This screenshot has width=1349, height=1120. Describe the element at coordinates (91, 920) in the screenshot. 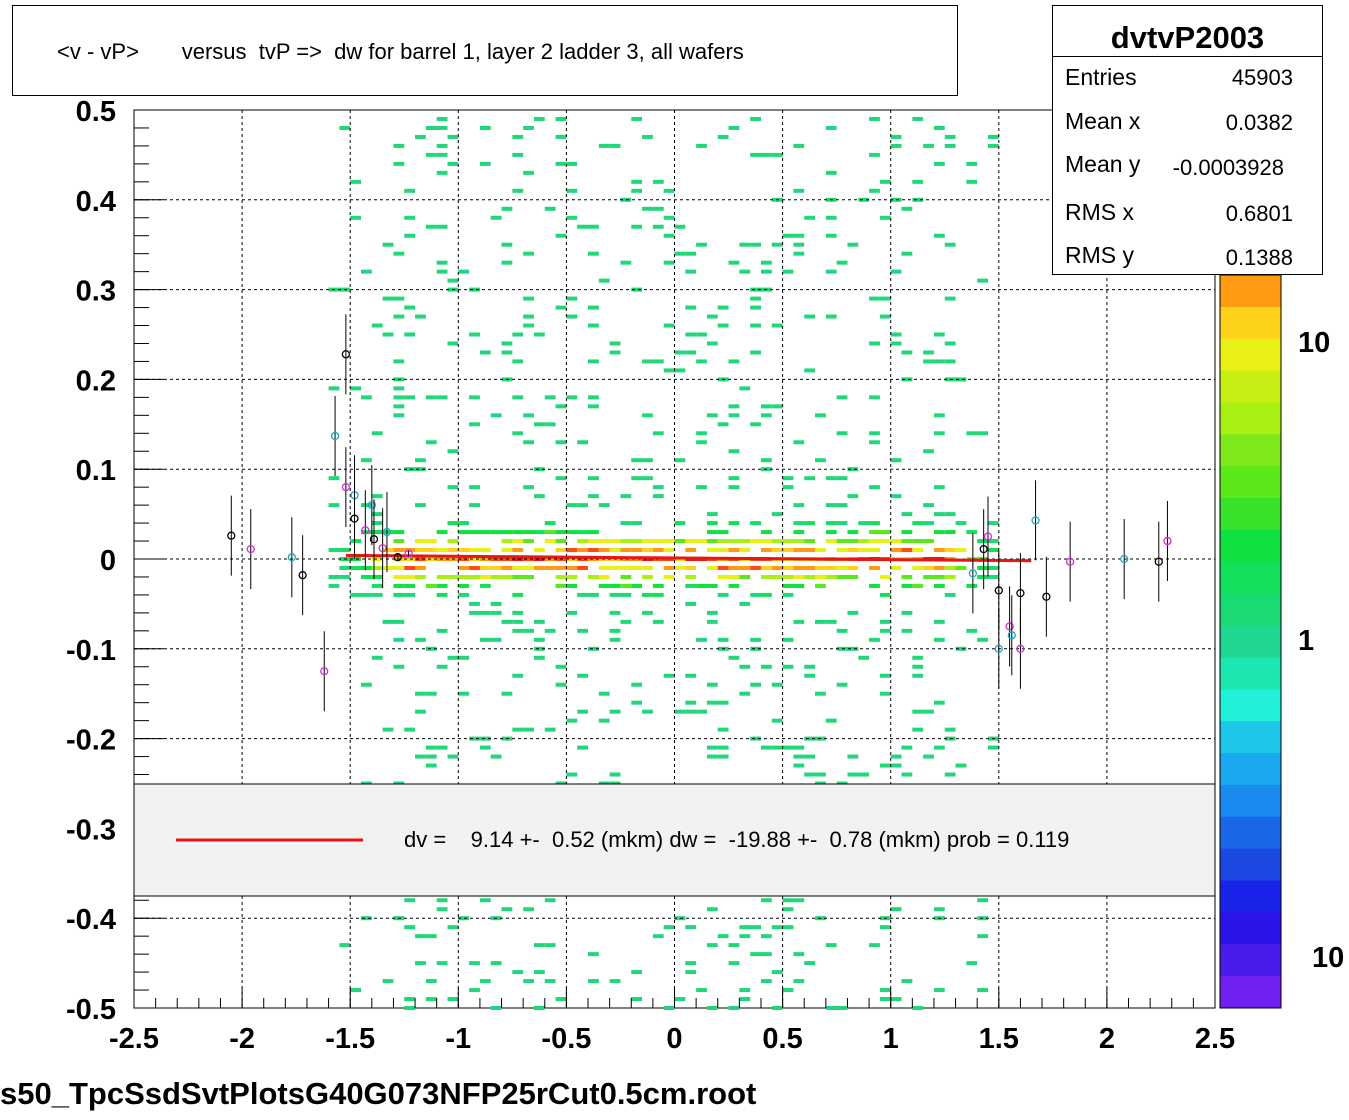

I see `y-tick-label: -0.4` at that location.